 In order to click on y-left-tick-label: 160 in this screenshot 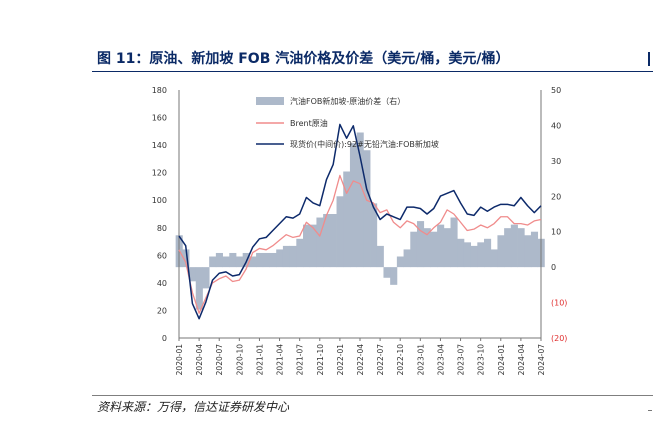, I will do `click(159, 118)`.